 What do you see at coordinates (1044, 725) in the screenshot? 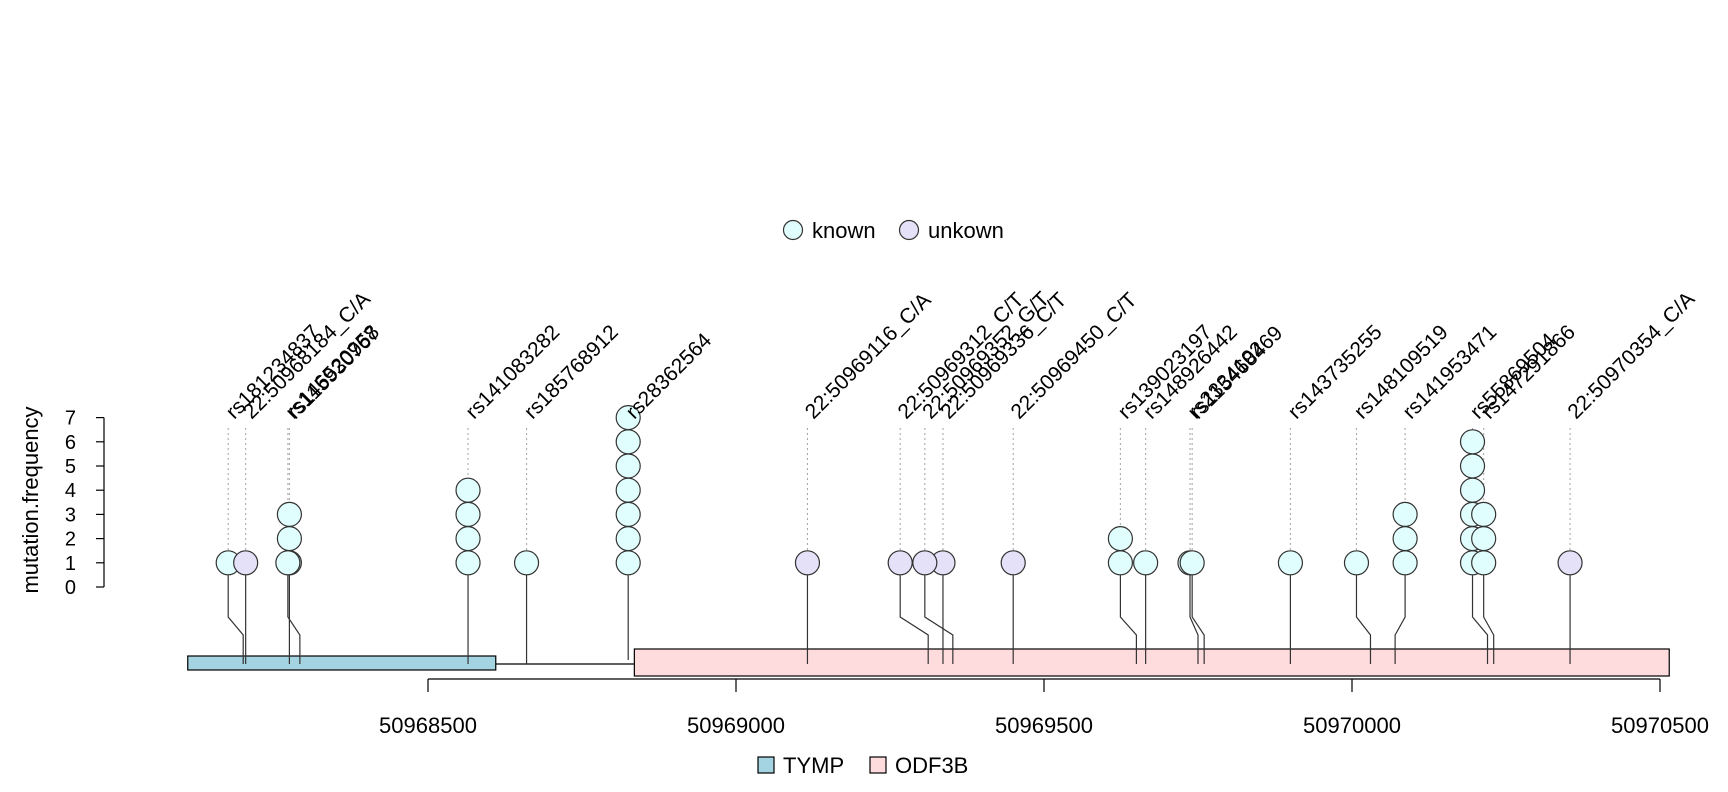
I see `x-tick-label: 50969500` at bounding box center [1044, 725].